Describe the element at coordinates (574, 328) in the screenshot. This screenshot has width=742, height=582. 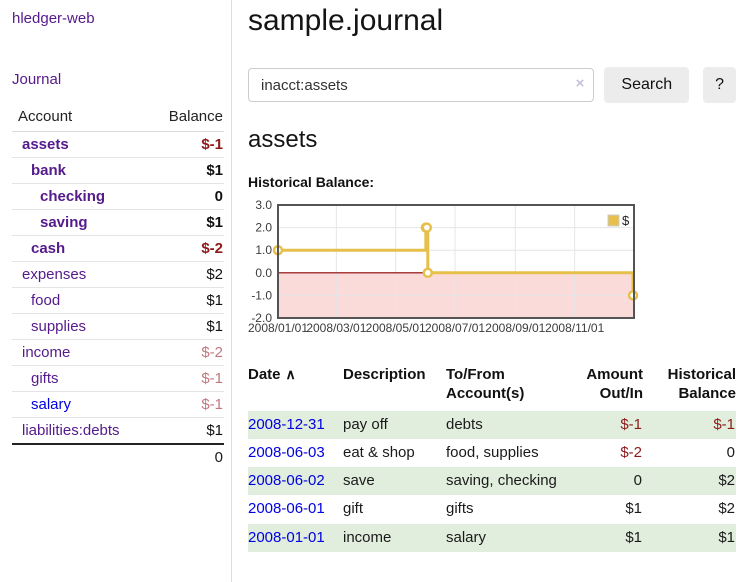
I see `svg-text: 2008/11/01` at that location.